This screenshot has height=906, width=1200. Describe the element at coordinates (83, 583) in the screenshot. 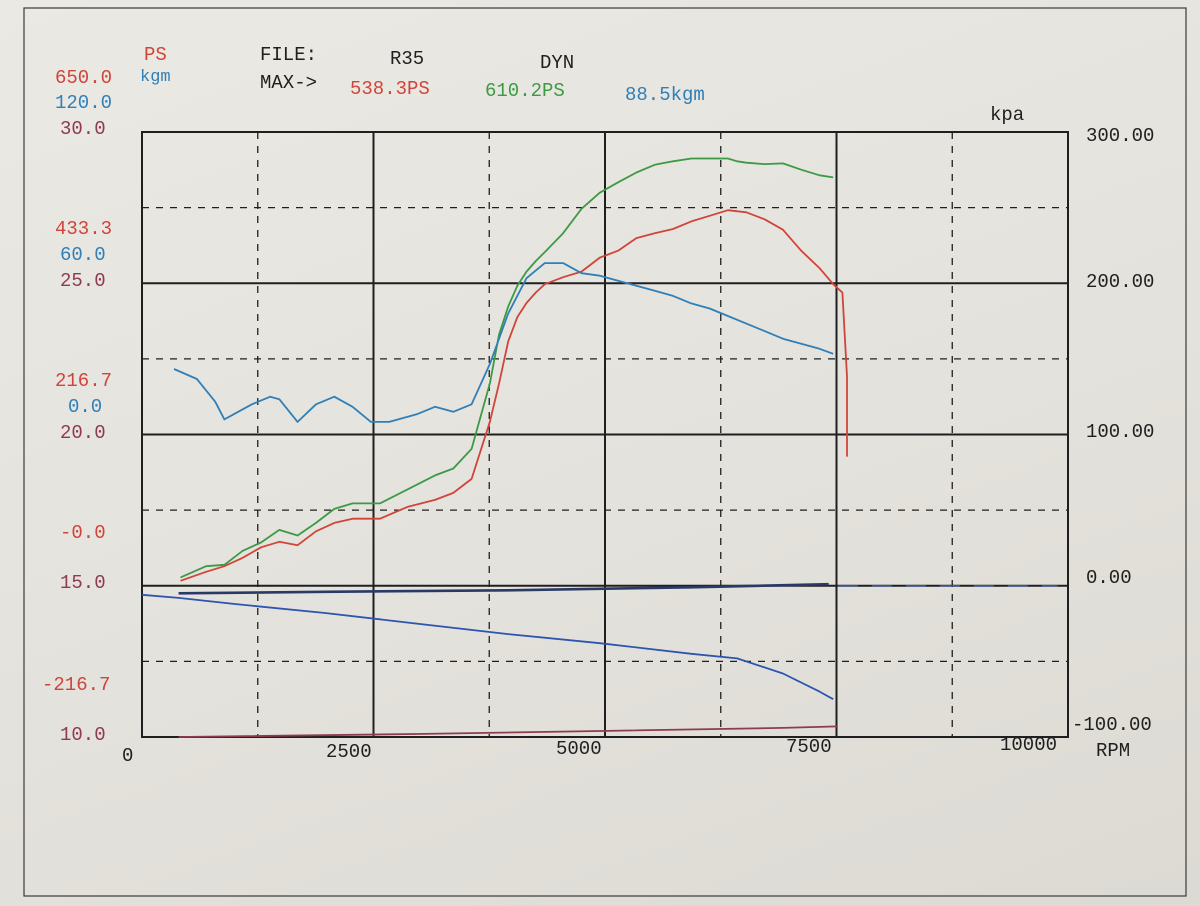

I see `other-tick-3: 15.0` at that location.